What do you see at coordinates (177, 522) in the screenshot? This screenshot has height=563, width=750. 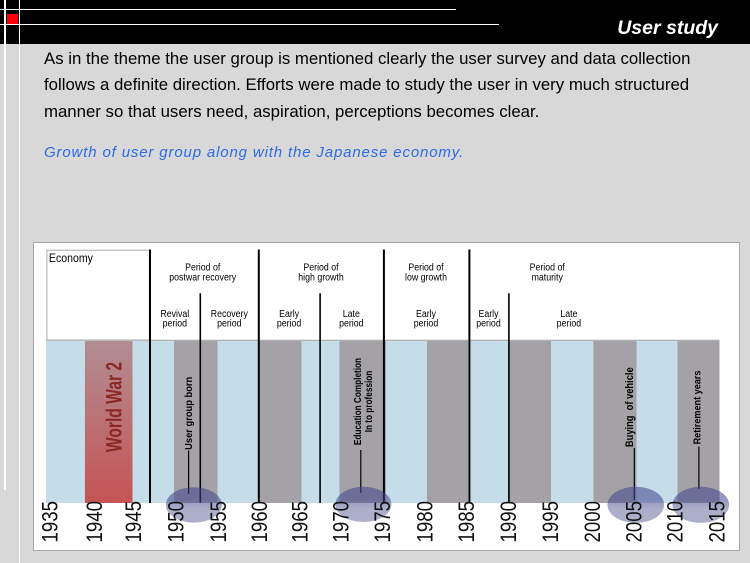 I see `svg-text: 1950` at bounding box center [177, 522].